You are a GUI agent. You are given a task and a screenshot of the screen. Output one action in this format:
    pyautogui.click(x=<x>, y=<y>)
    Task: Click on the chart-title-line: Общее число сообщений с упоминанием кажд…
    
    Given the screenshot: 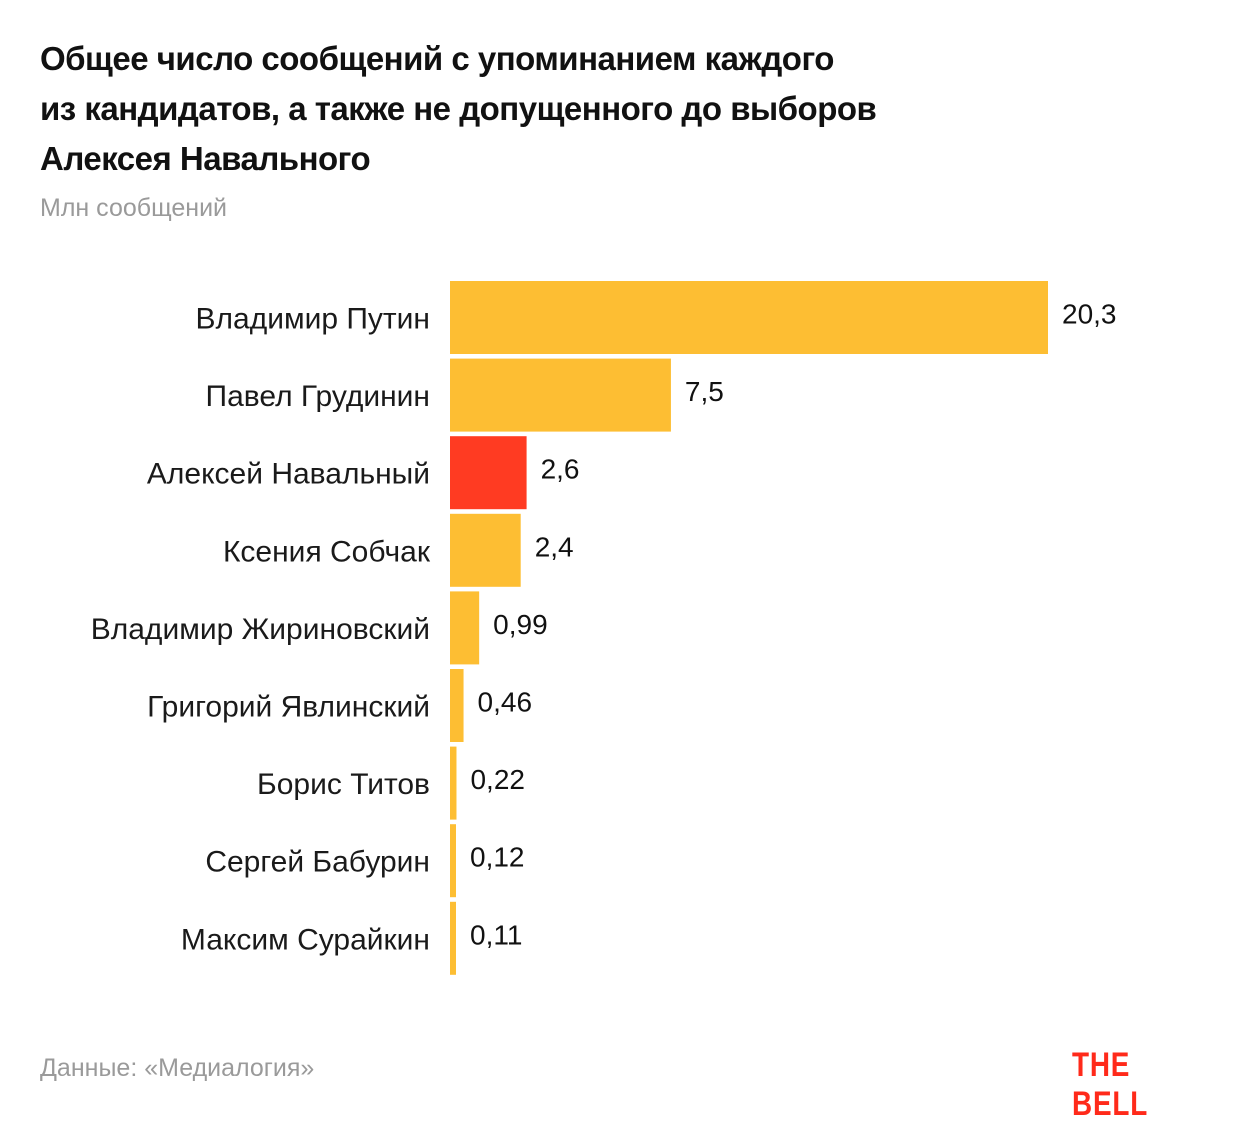 What is the action you would take?
    pyautogui.click(x=437, y=58)
    